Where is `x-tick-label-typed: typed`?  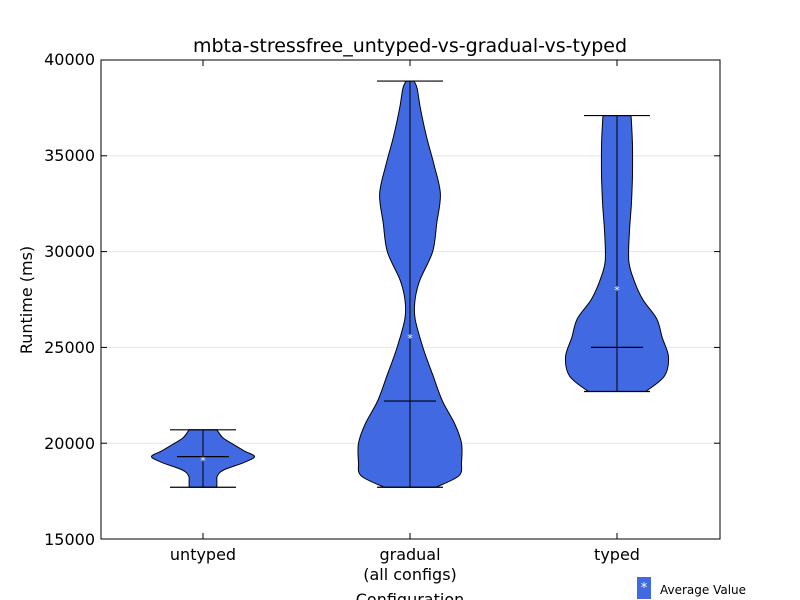 x-tick-label-typed: typed is located at coordinates (617, 554).